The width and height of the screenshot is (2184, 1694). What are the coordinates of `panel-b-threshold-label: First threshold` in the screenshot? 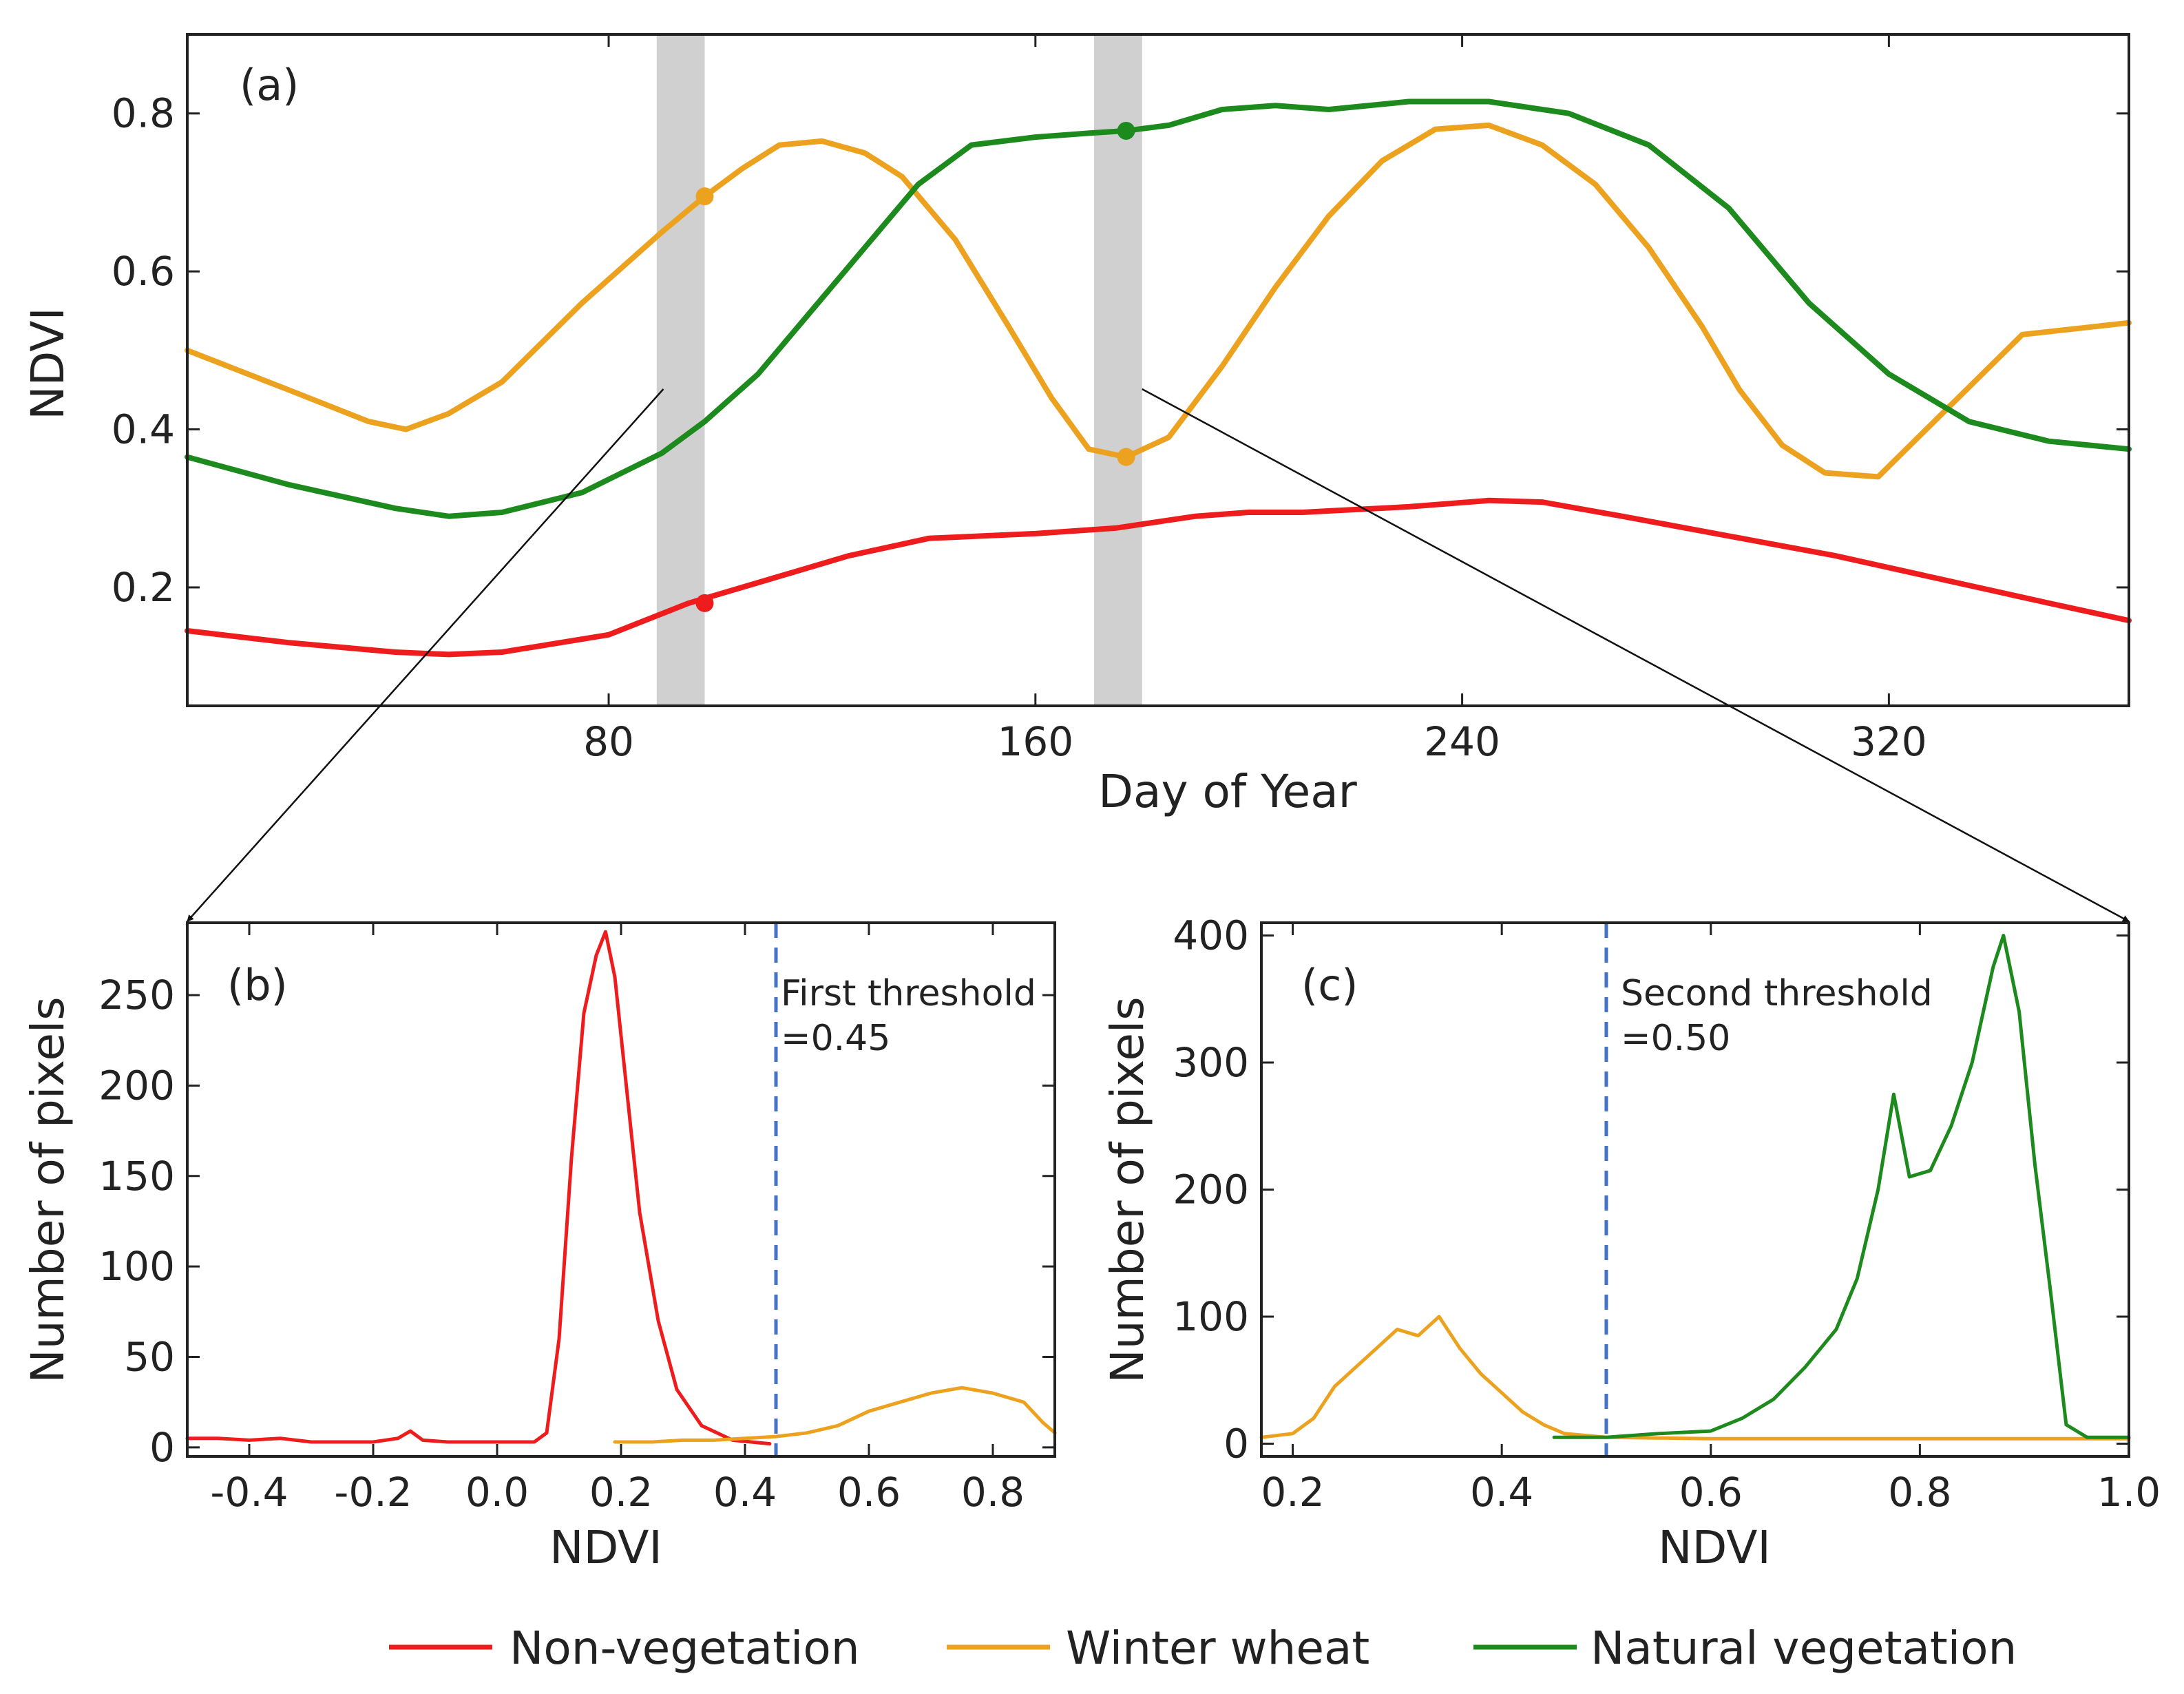 It's located at (908, 993).